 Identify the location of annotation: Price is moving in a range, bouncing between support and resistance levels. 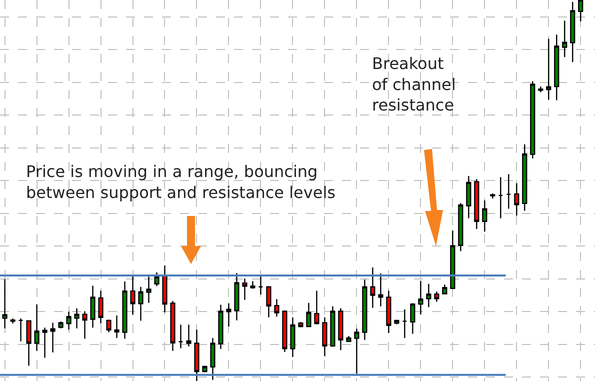
(181, 182).